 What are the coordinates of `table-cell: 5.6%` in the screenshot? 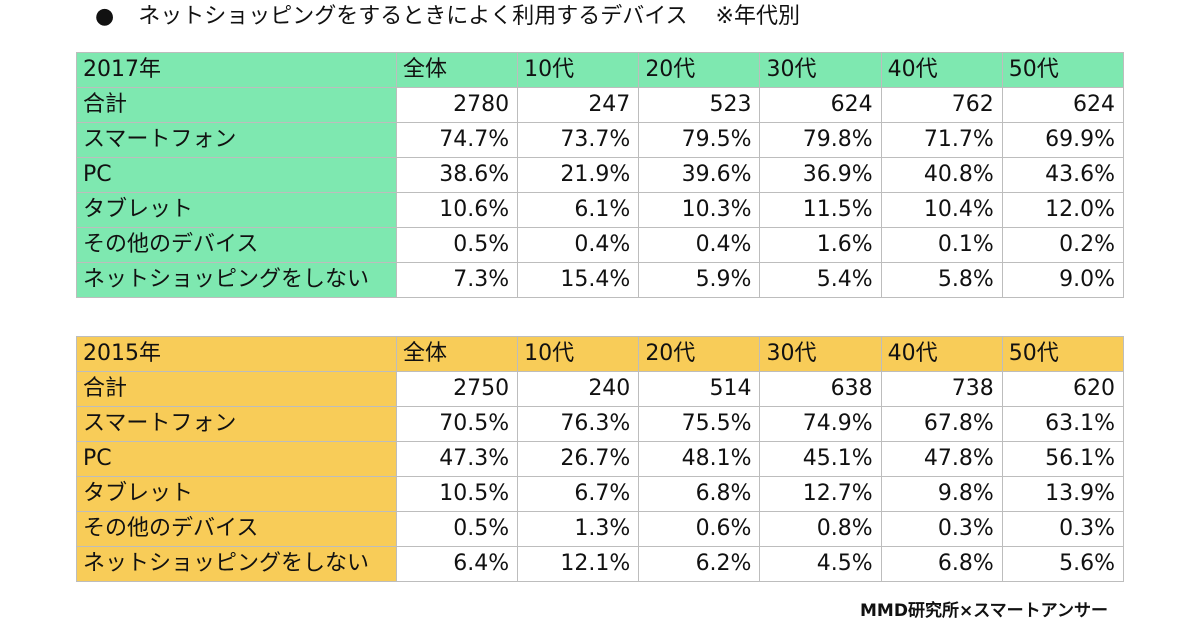 It's located at (1063, 564).